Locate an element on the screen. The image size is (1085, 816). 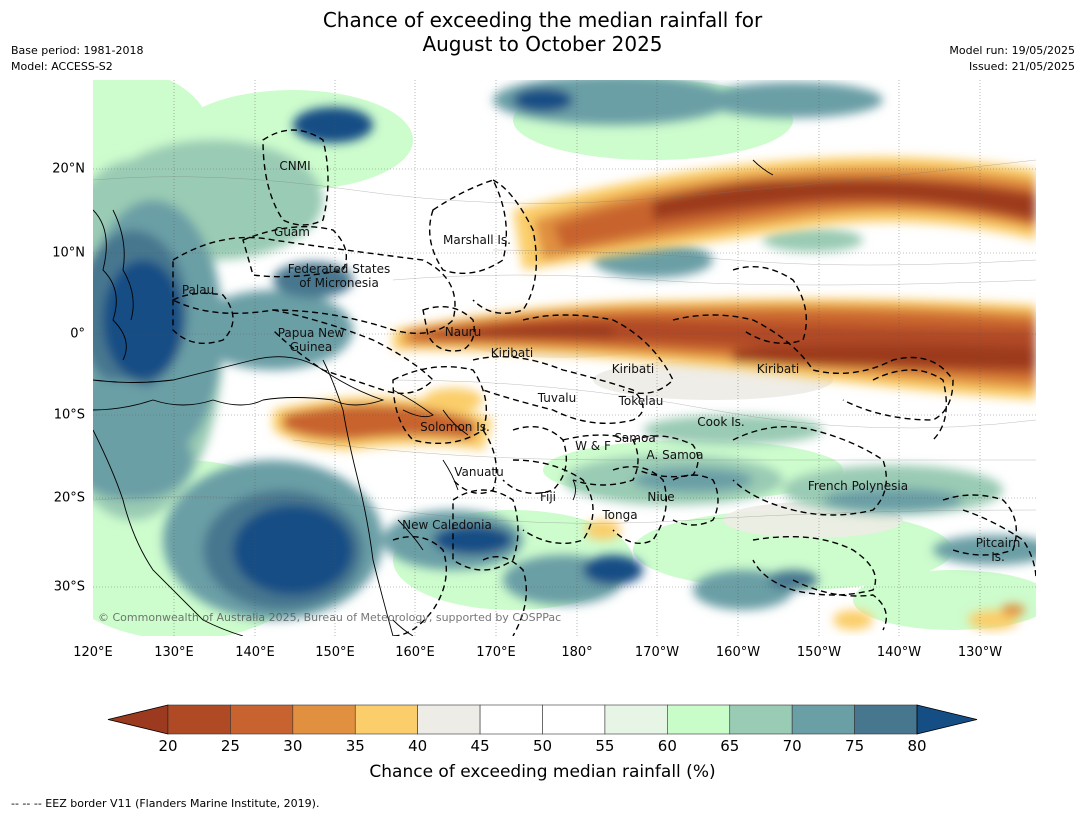
region-label-niue: Niue is located at coordinates (660, 497).